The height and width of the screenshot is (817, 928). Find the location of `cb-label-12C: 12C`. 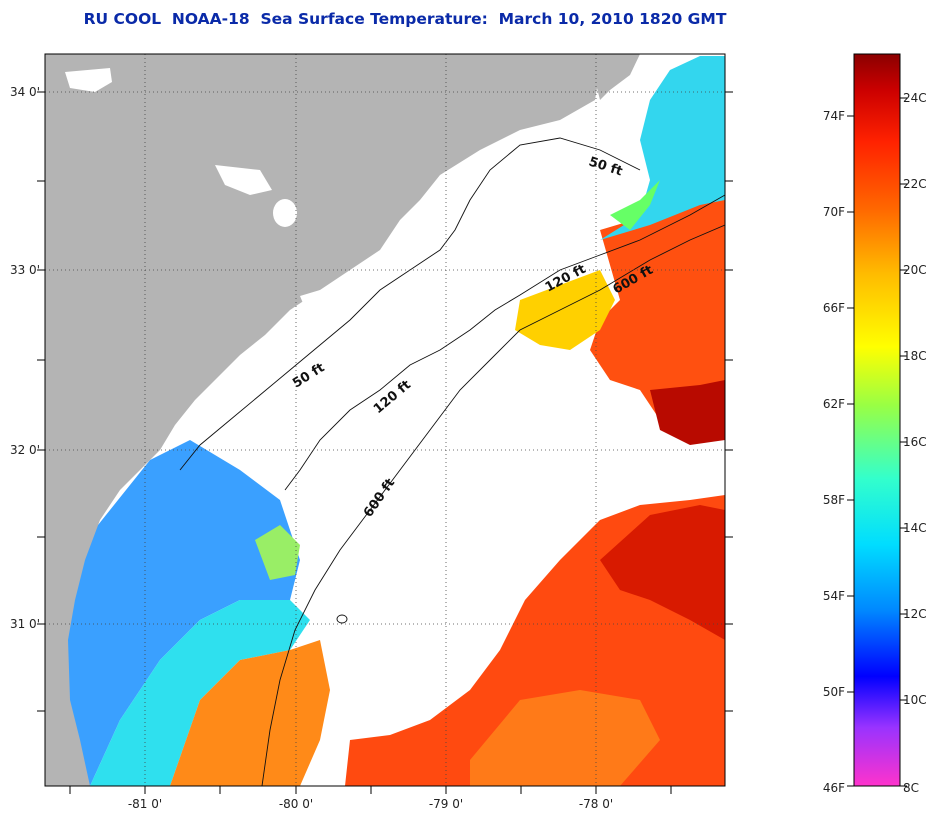

cb-label-12C: 12C is located at coordinates (915, 614).